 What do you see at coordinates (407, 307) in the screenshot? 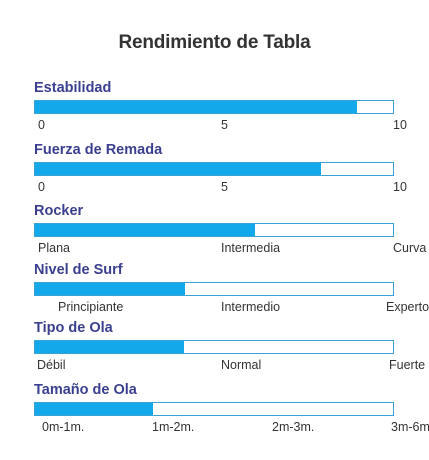
I see `scale-tick: Experto` at bounding box center [407, 307].